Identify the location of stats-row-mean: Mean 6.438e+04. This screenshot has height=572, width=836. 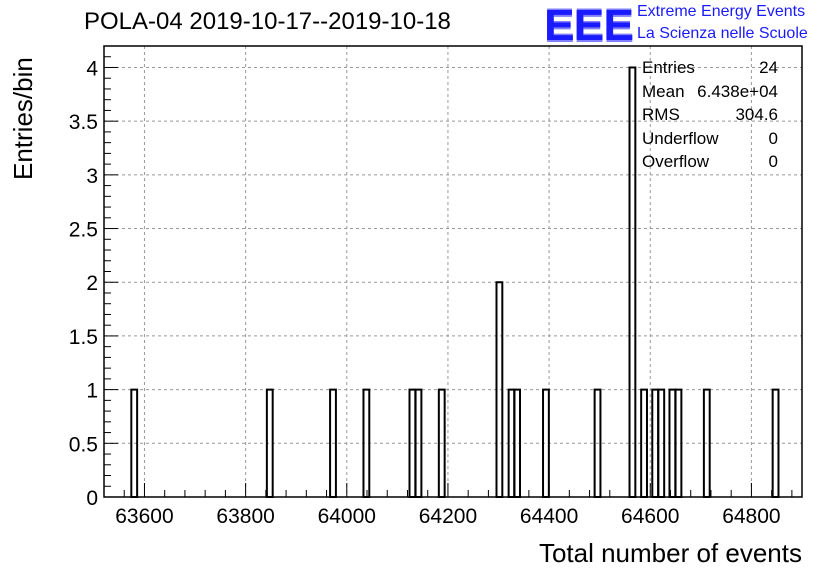
(710, 94).